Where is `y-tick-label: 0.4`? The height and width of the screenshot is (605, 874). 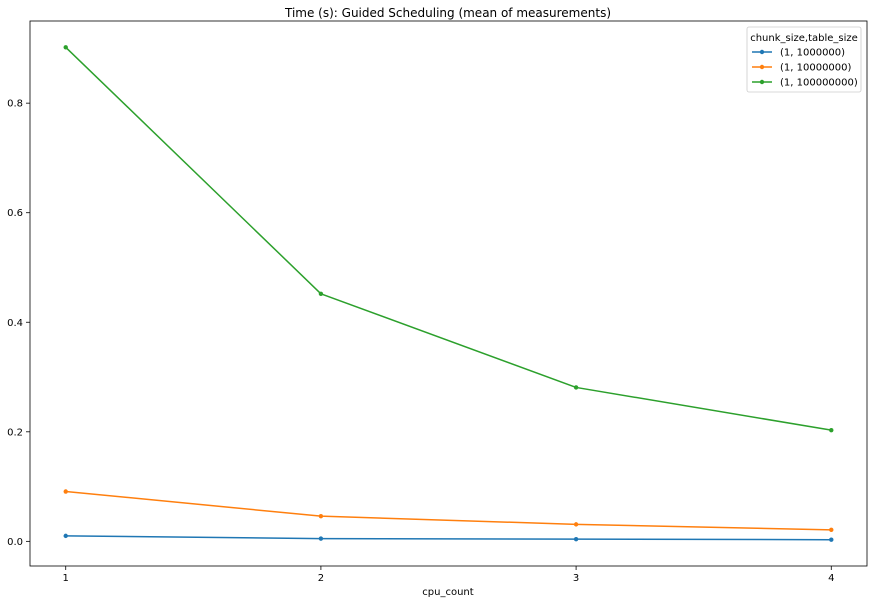
y-tick-label: 0.4 is located at coordinates (15, 323).